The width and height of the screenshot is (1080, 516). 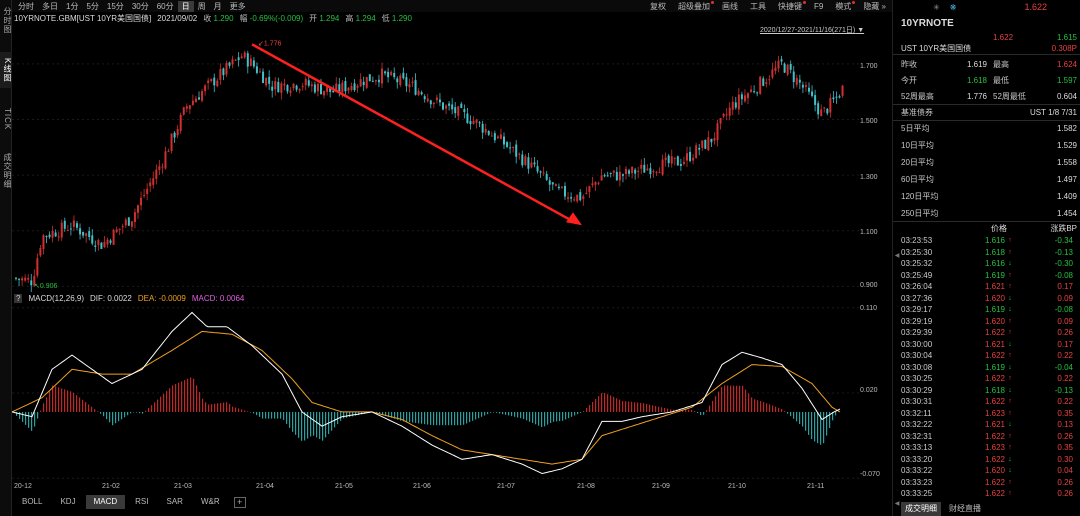 I want to click on star-icon: ❋, so click(x=953, y=7).